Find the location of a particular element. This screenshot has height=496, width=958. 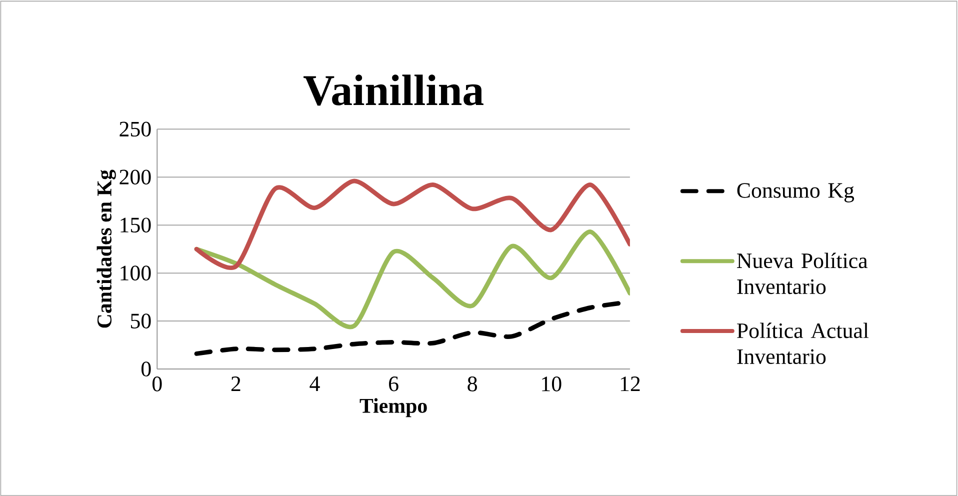

y-tick-label: 100 is located at coordinates (135, 273).